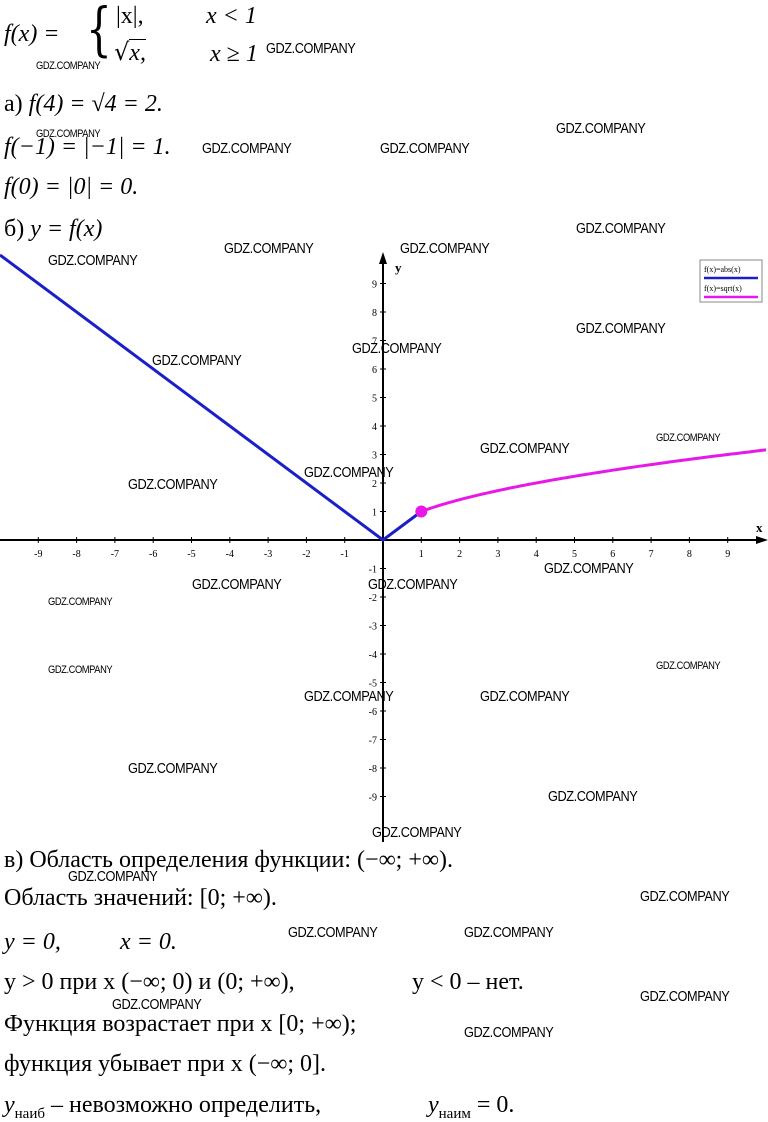  Describe the element at coordinates (612, 554) in the screenshot. I see `x-tick-label: 6` at that location.